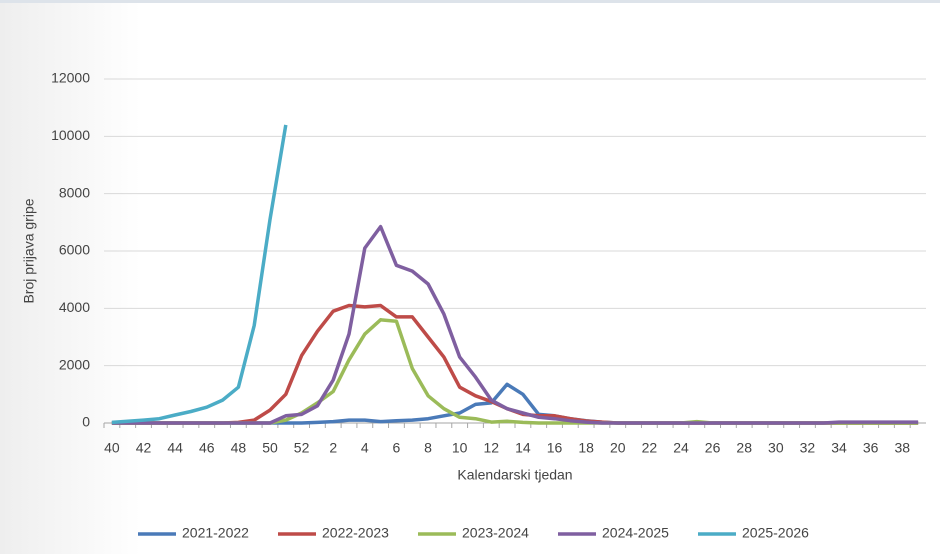  I want to click on x-tick-label: 14, so click(523, 448).